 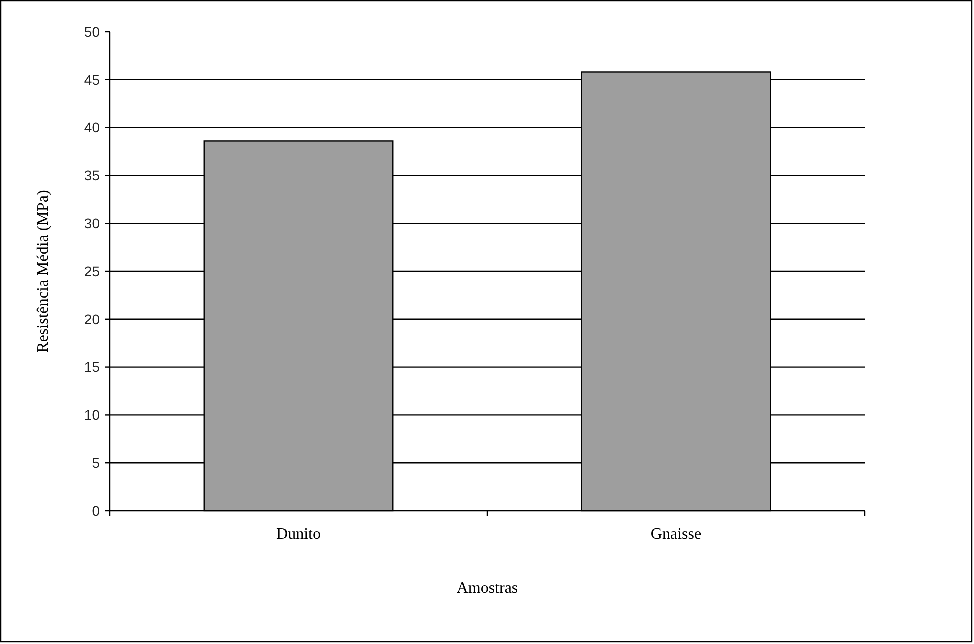 I want to click on y-tick-label: 50, so click(x=92, y=32).